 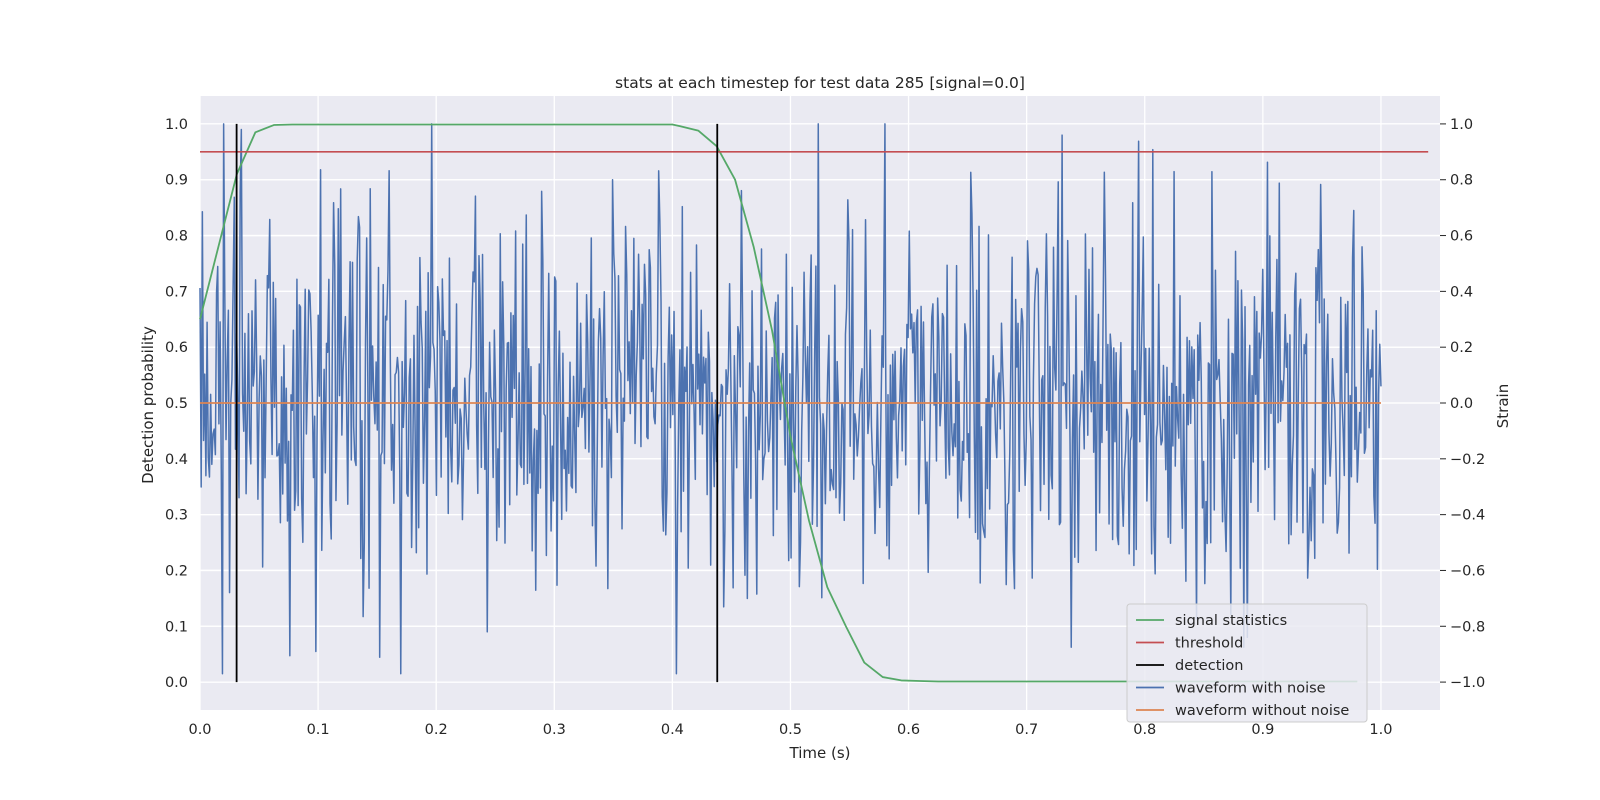 I want to click on legend-label: signal statistics, so click(x=1231, y=621).